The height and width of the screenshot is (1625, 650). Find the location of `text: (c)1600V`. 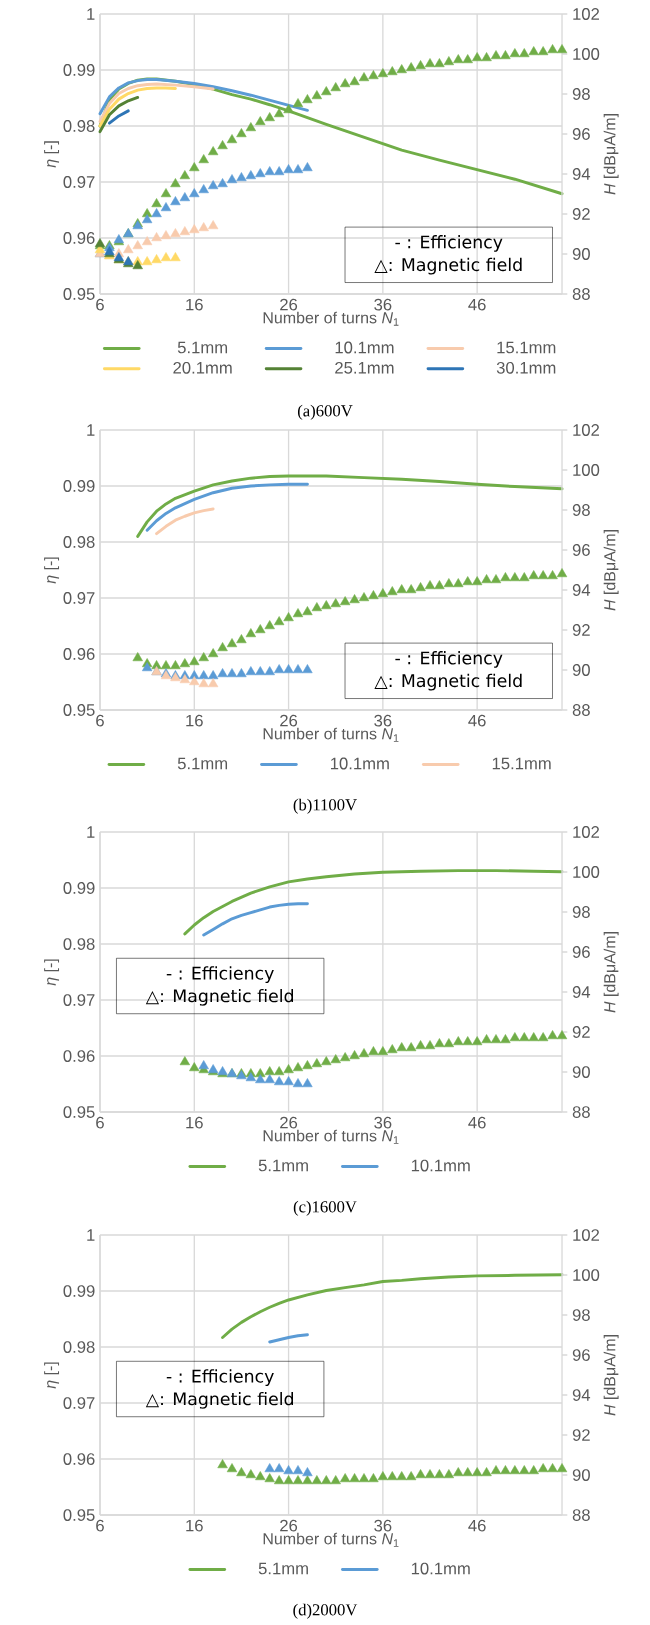

text: (c)1600V is located at coordinates (325, 1208).